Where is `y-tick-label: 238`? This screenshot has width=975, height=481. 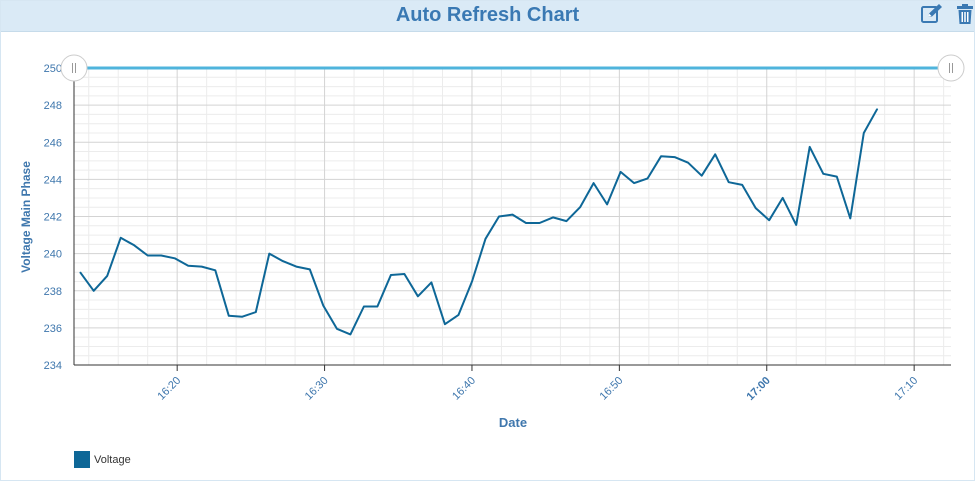
y-tick-label: 238 is located at coordinates (53, 292).